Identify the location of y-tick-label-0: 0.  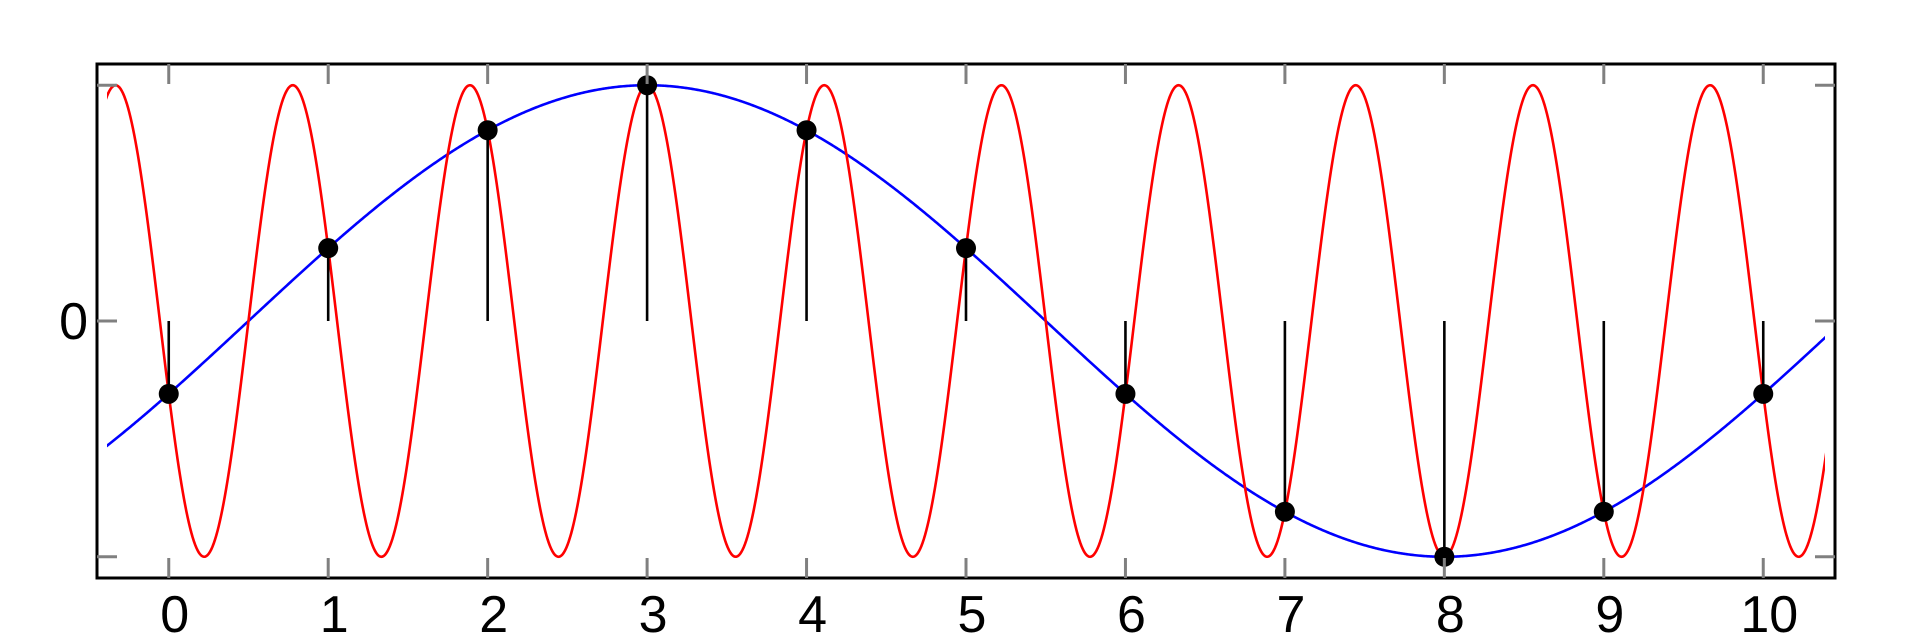
(73, 322).